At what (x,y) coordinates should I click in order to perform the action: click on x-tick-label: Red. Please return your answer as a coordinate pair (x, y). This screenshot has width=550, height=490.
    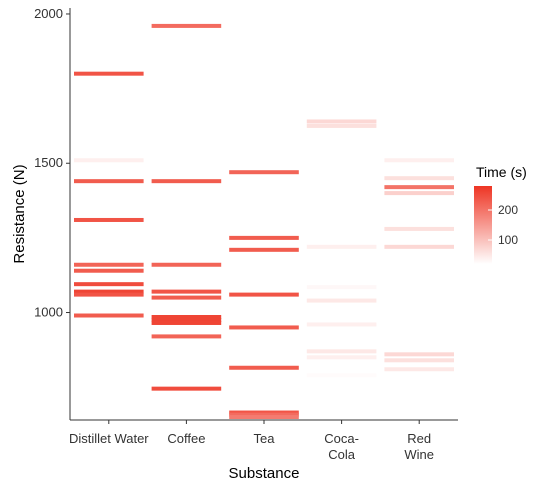
    Looking at the image, I should click on (419, 438).